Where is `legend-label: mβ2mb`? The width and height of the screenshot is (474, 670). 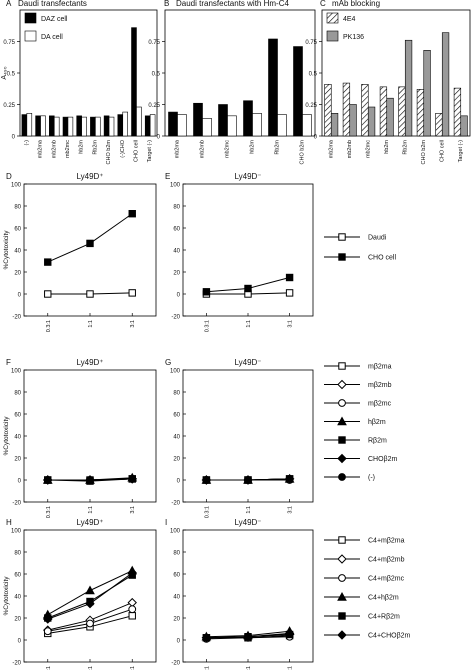 legend-label: mβ2mb is located at coordinates (380, 385).